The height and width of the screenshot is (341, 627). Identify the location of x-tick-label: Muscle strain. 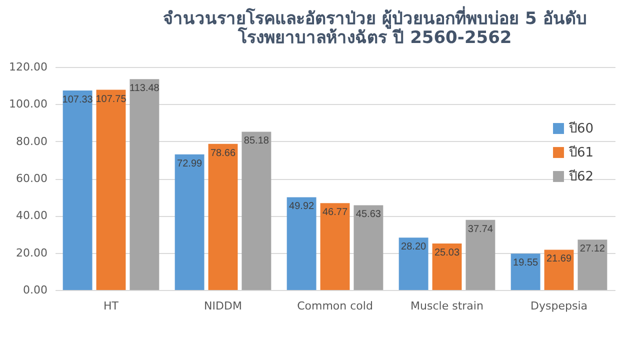
(447, 306).